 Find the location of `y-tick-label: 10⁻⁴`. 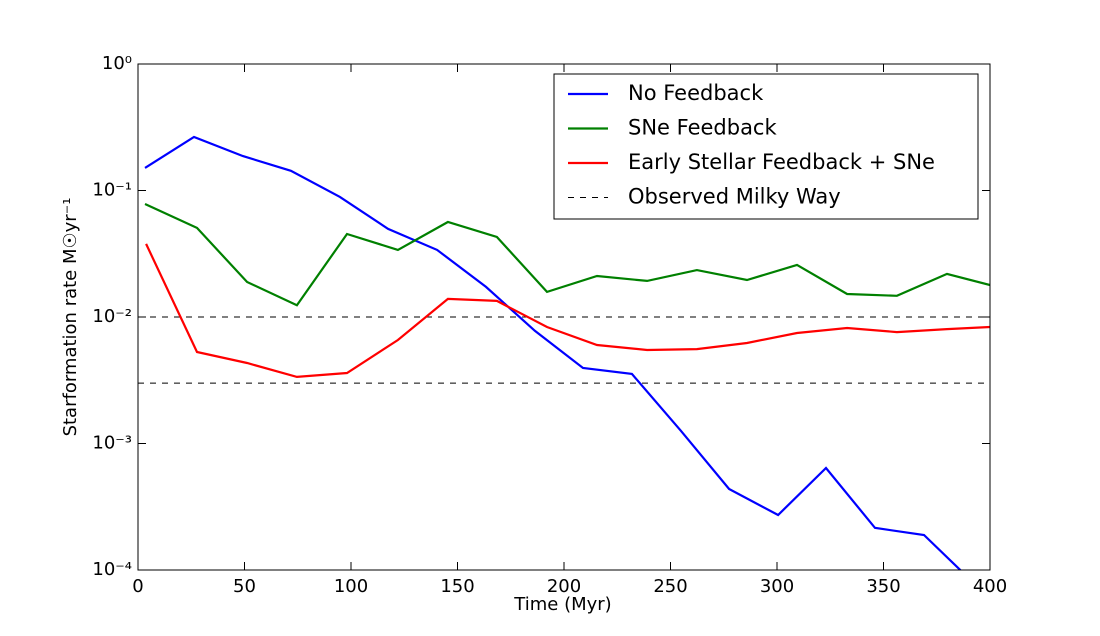

y-tick-label: 10⁻⁴ is located at coordinates (112, 569).